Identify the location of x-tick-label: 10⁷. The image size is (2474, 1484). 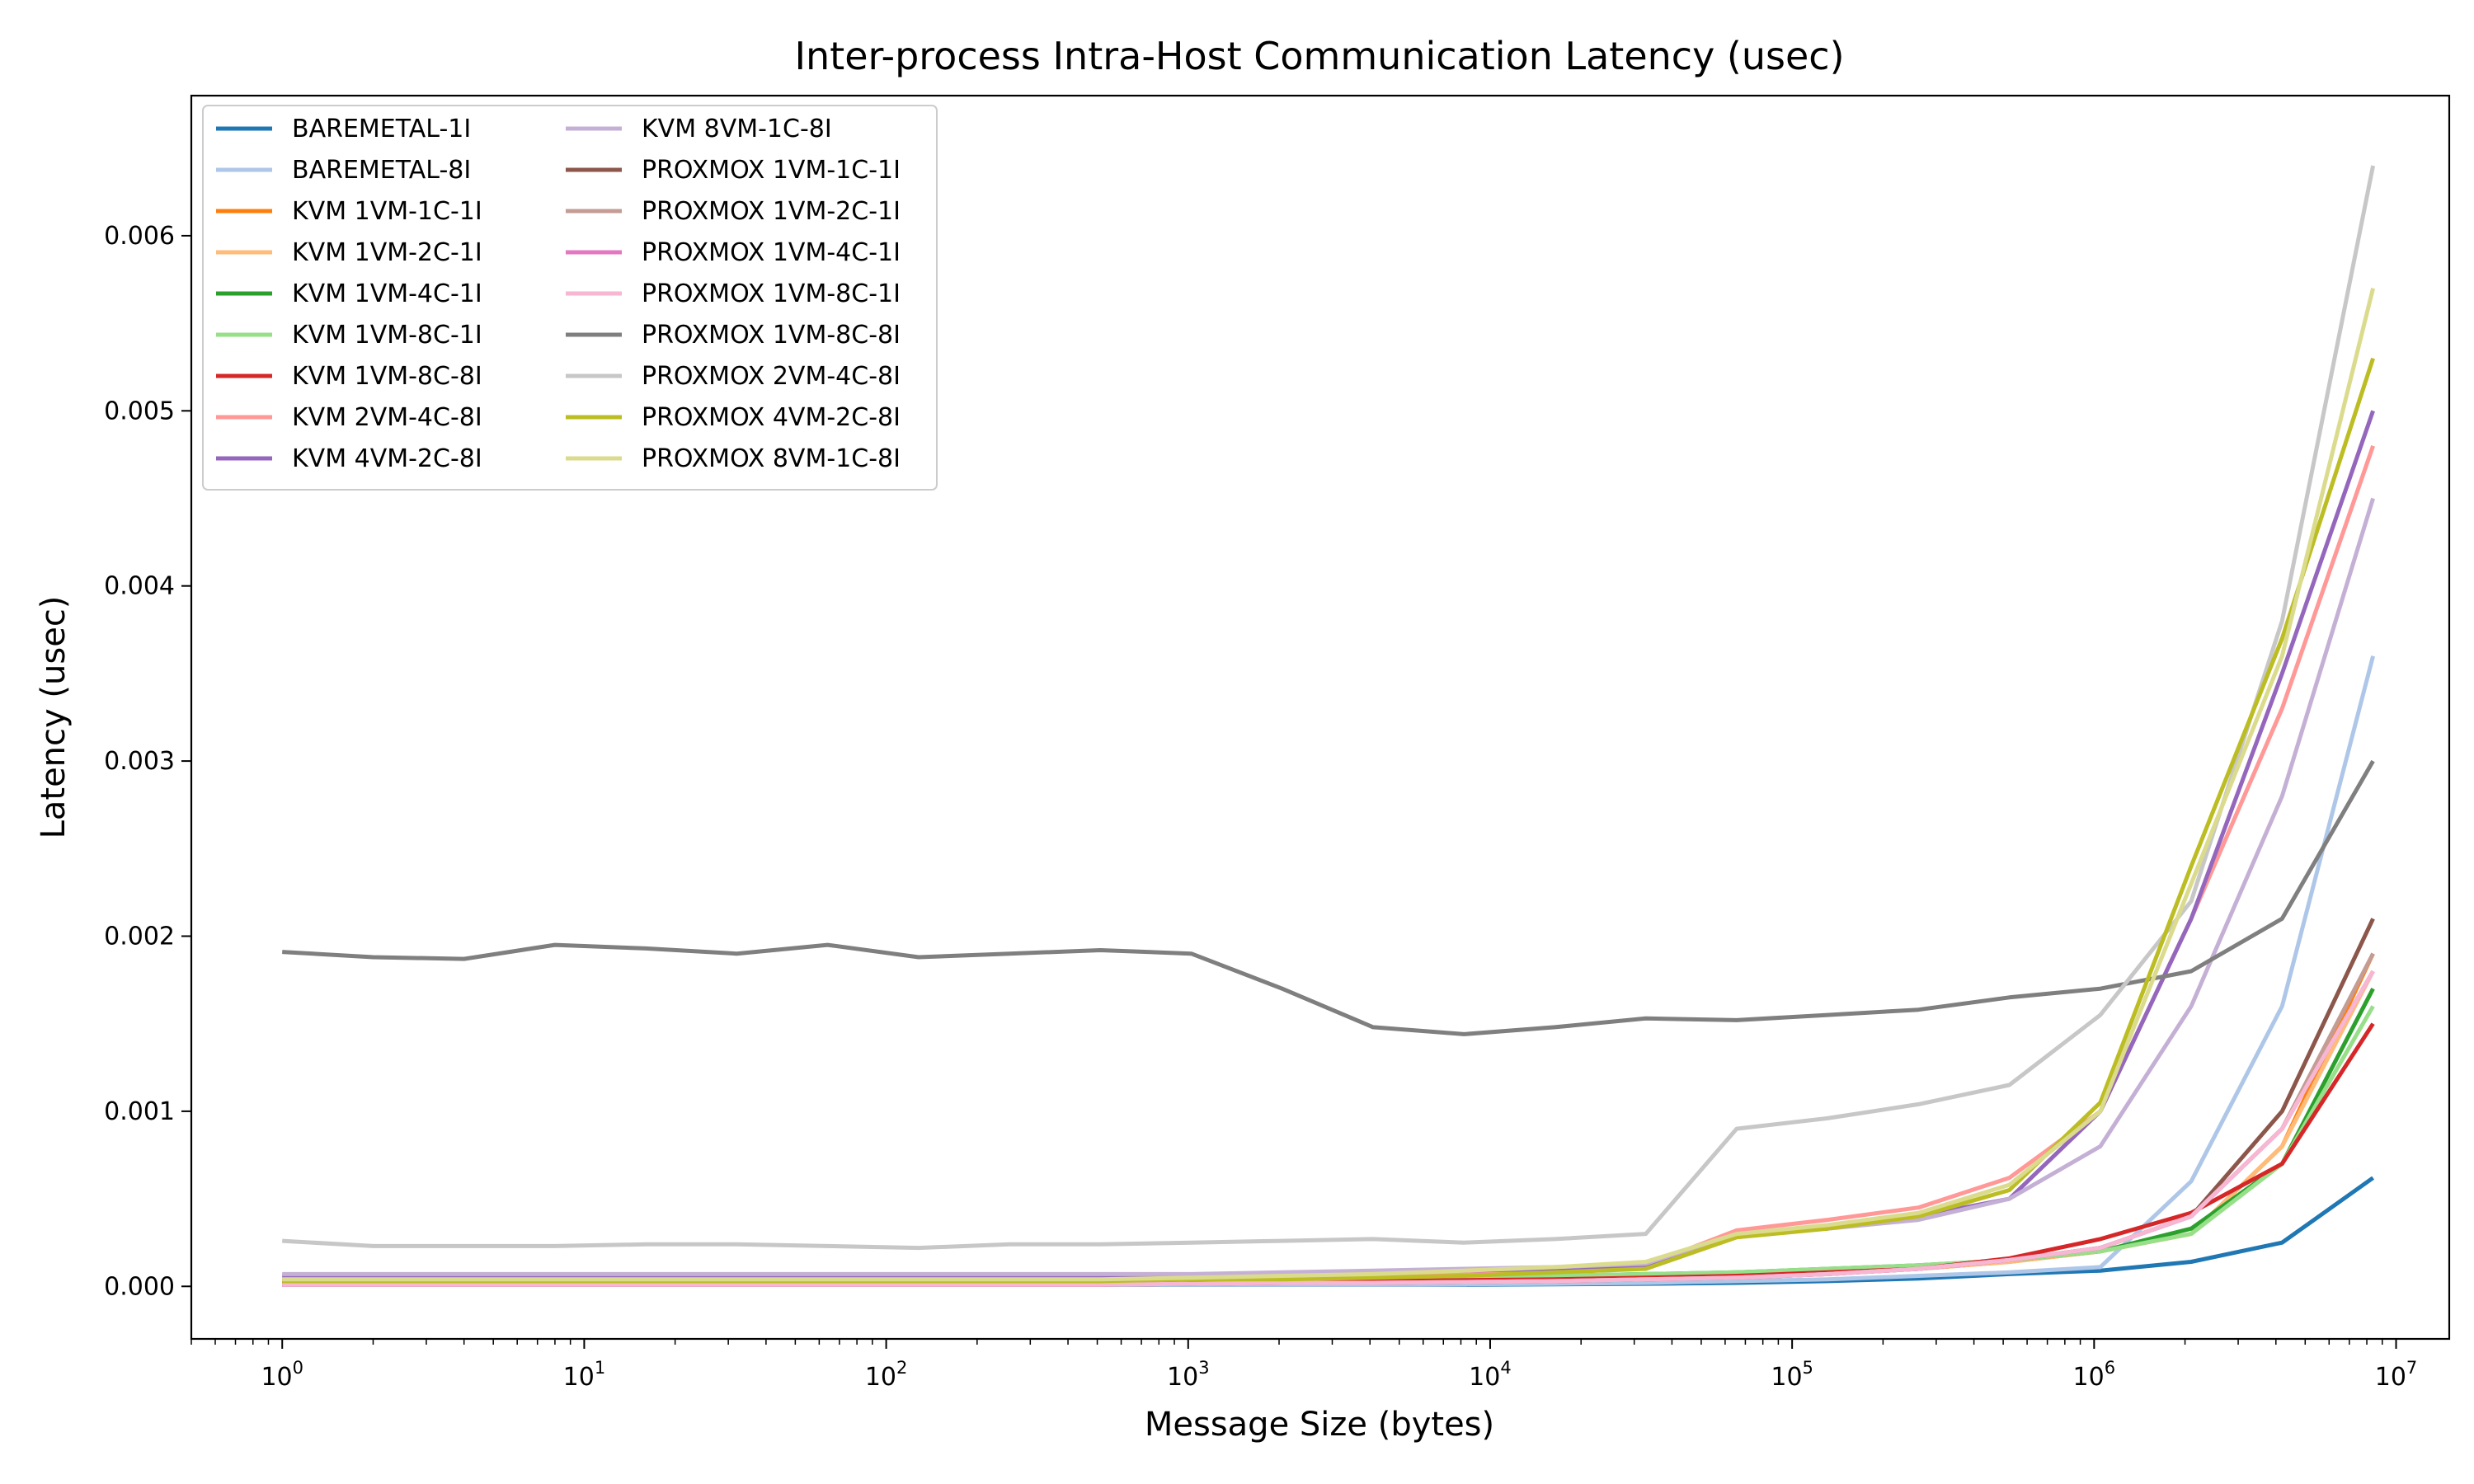
(2396, 1375).